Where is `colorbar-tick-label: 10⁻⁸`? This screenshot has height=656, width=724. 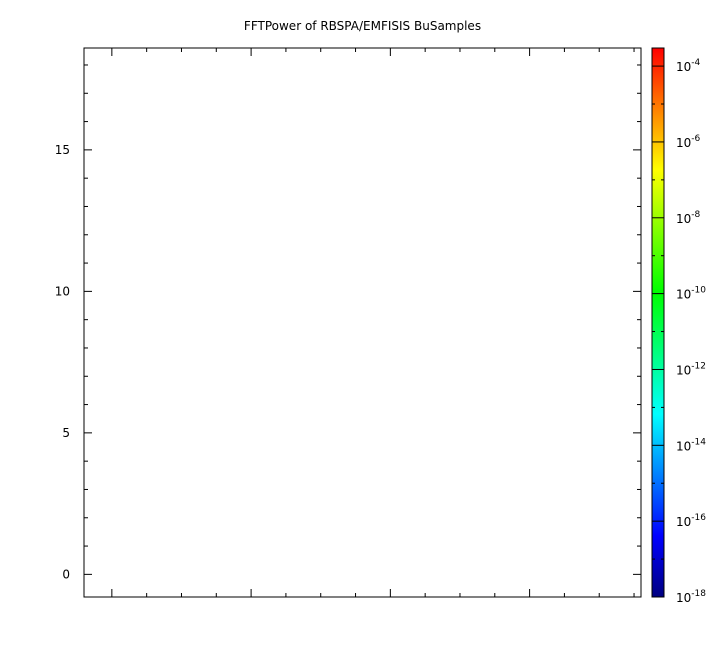 colorbar-tick-label: 10⁻⁸ is located at coordinates (688, 218).